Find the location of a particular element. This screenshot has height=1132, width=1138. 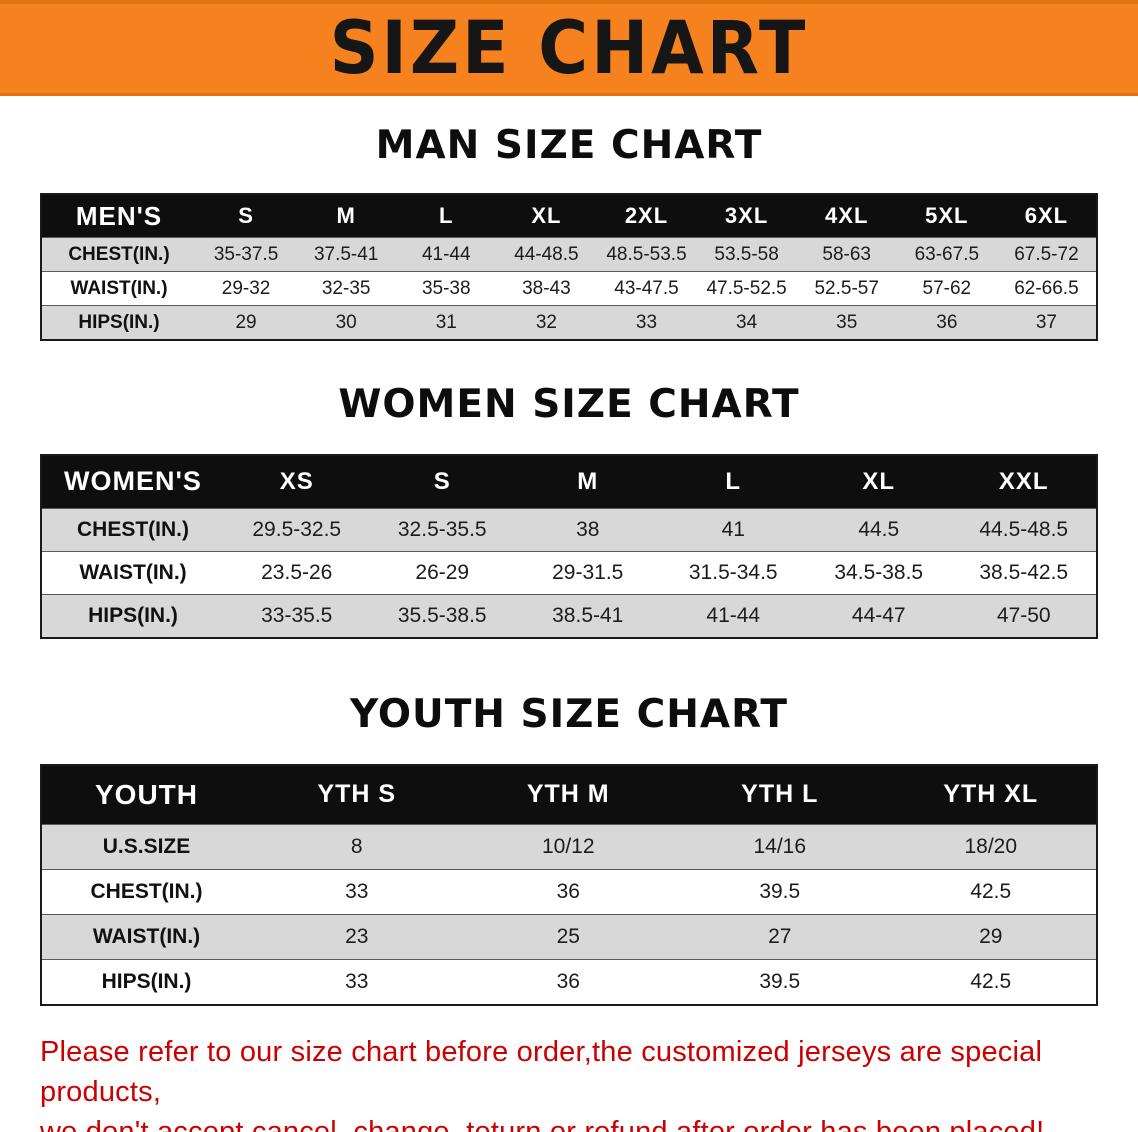

size-value-cell: 48.5-53.5 is located at coordinates (646, 254).